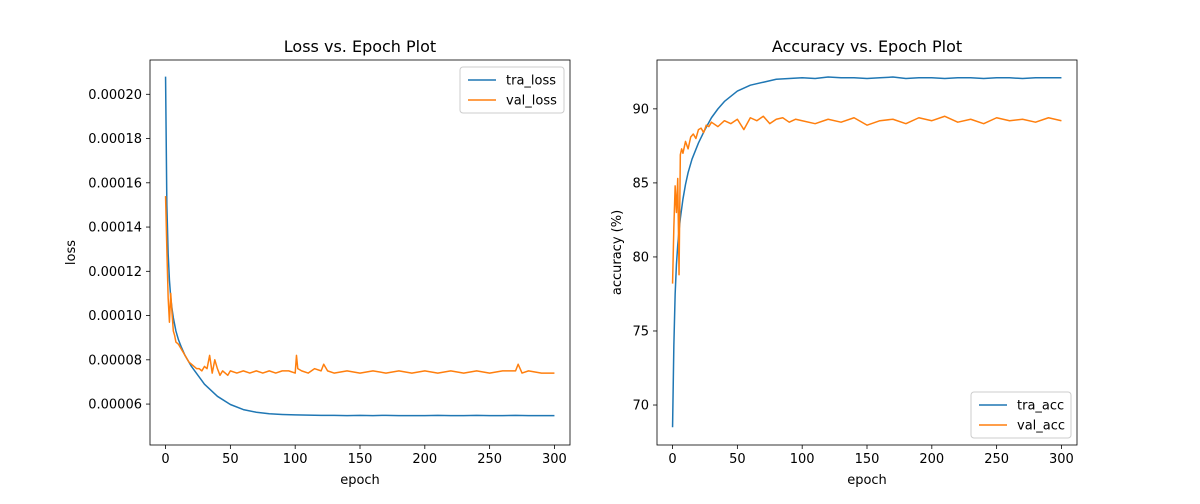  What do you see at coordinates (115, 95) in the screenshot?
I see `y-tick-label: 0.00020` at bounding box center [115, 95].